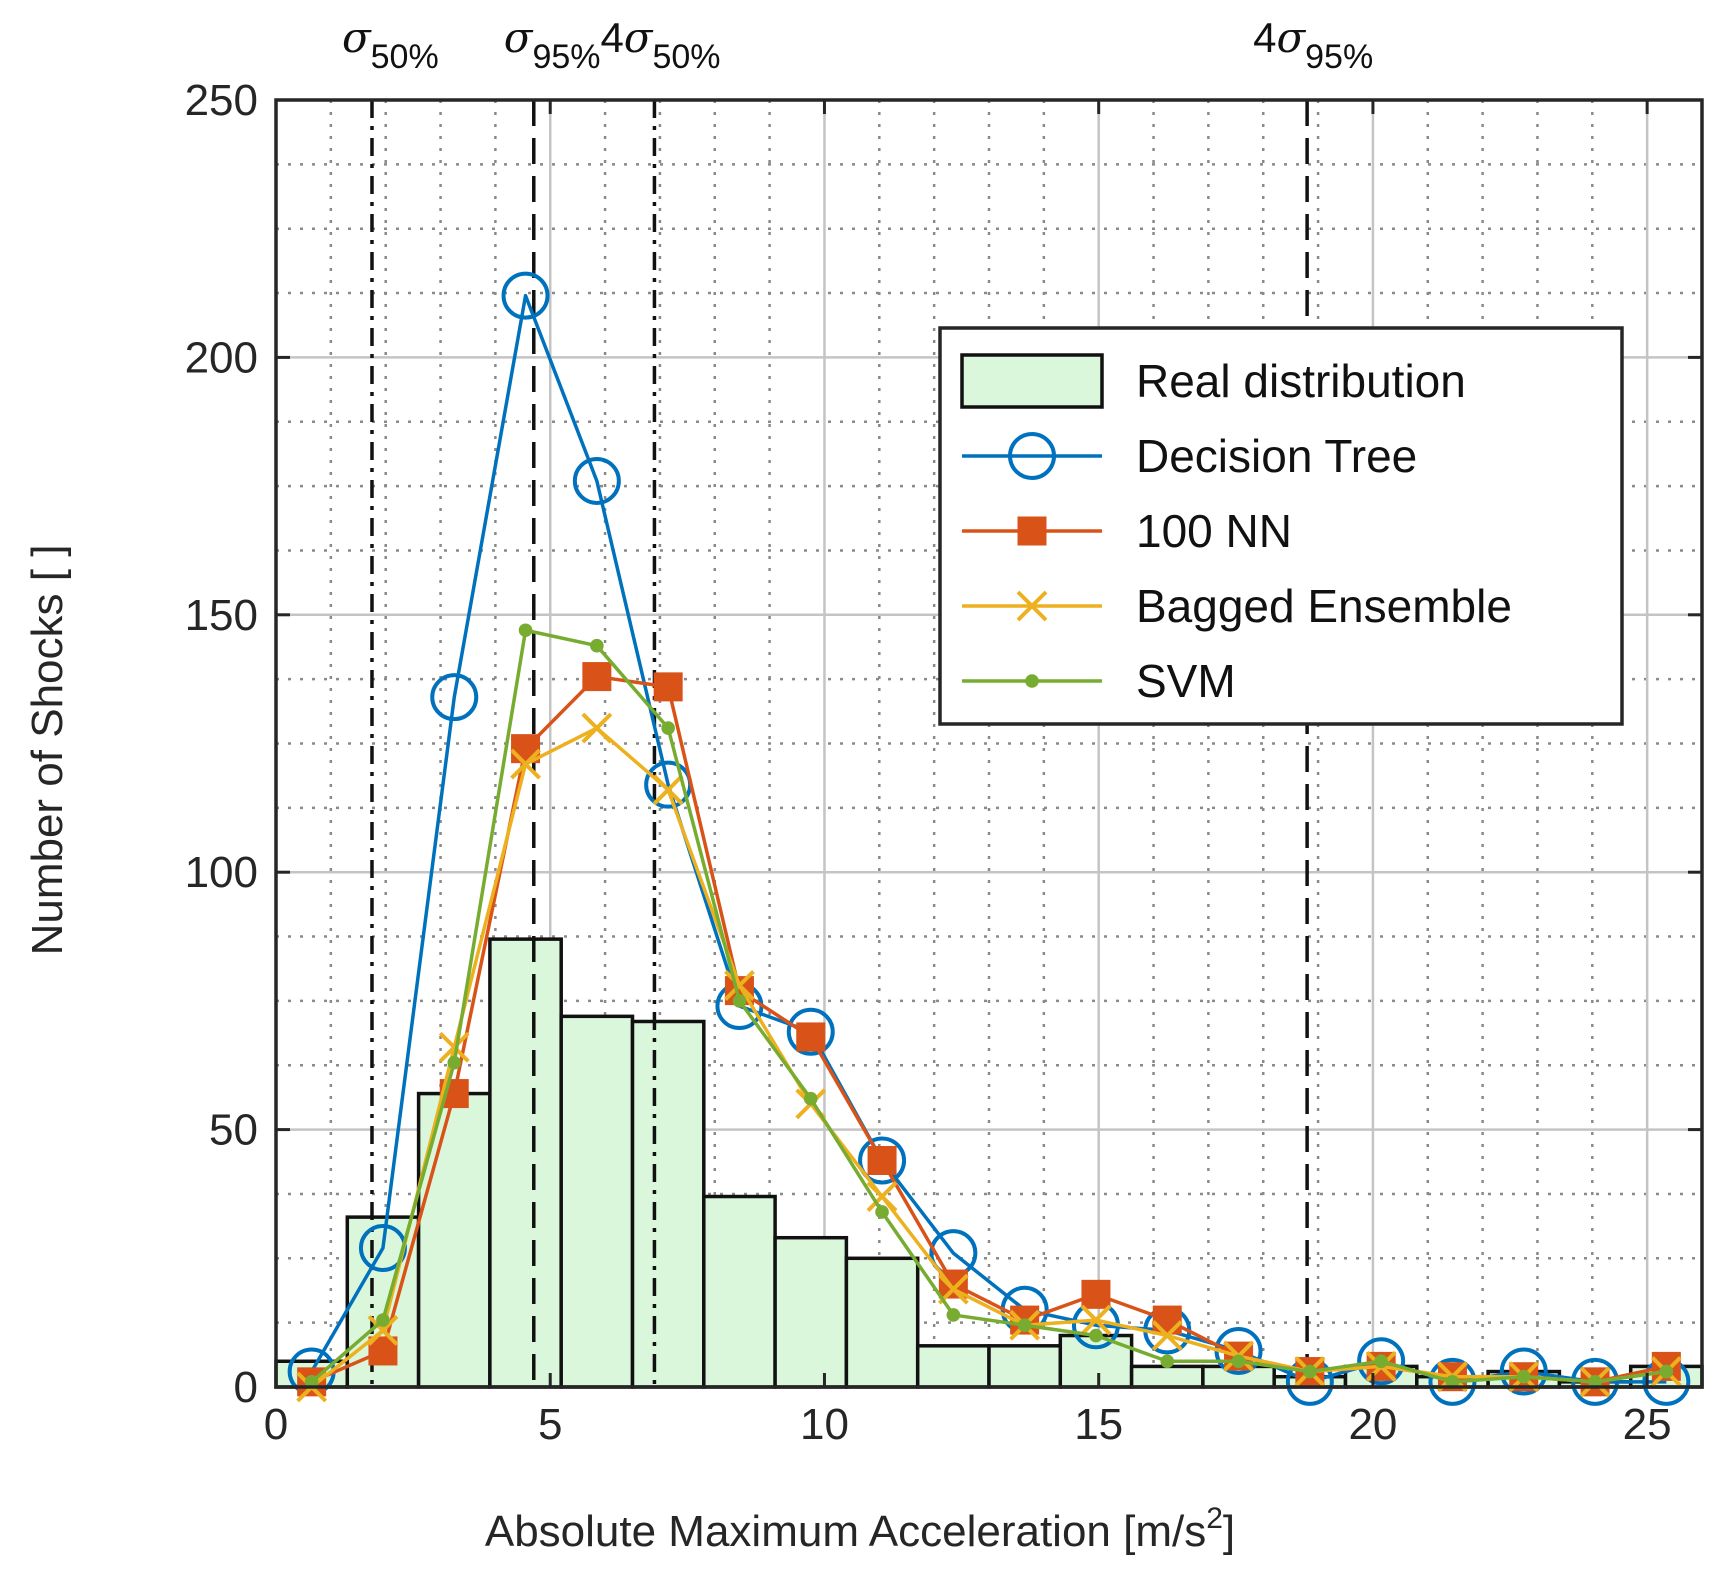  What do you see at coordinates (405, 57) in the screenshot?
I see `sigma-50-label-subscript: 50%` at bounding box center [405, 57].